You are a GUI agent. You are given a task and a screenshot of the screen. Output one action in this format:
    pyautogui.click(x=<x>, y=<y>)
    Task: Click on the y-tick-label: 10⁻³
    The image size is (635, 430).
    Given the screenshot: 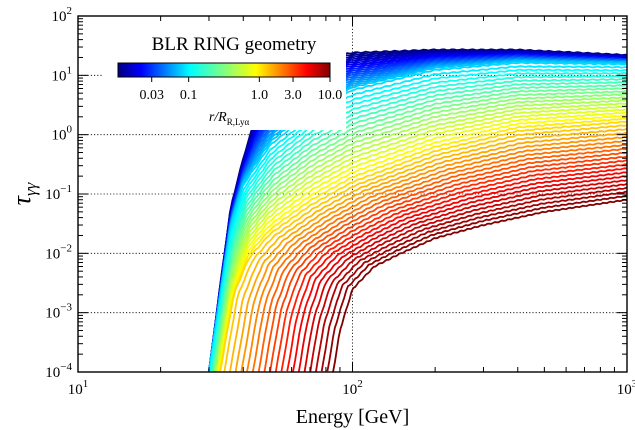 What is the action you would take?
    pyautogui.click(x=58, y=312)
    